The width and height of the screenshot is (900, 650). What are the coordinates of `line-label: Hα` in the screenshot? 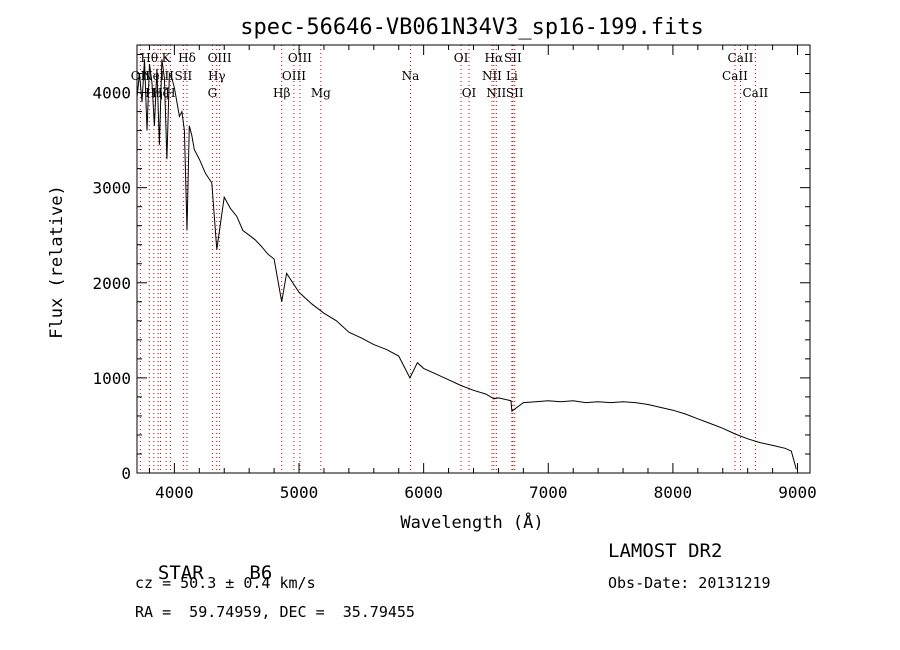 It's located at (494, 58).